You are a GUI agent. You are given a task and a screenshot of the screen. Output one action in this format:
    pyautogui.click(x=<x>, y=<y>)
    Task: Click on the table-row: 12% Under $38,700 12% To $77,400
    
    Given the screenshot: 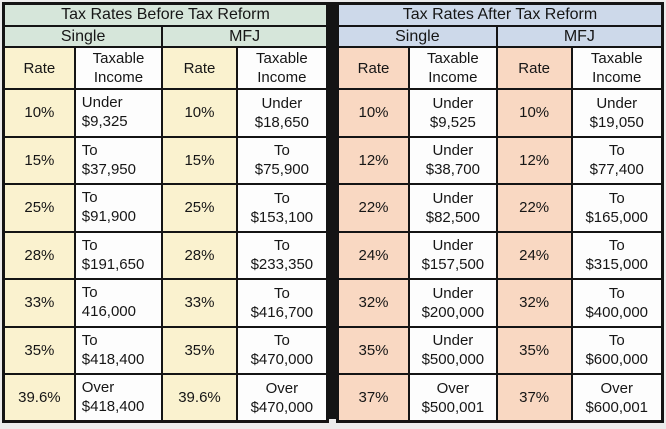 What is the action you would take?
    pyautogui.click(x=500, y=160)
    